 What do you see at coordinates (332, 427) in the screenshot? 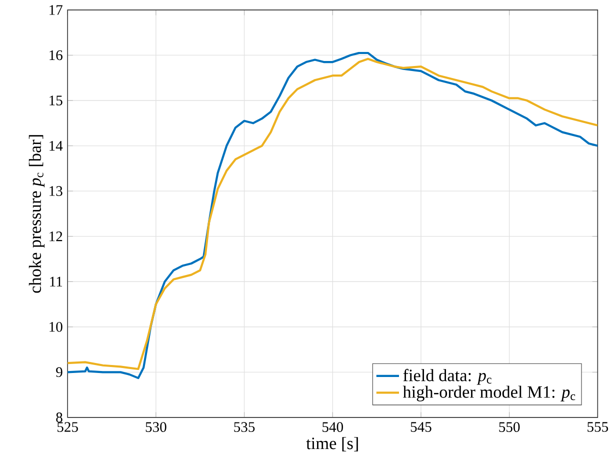
I see `x-tick-label: 540` at bounding box center [332, 427].